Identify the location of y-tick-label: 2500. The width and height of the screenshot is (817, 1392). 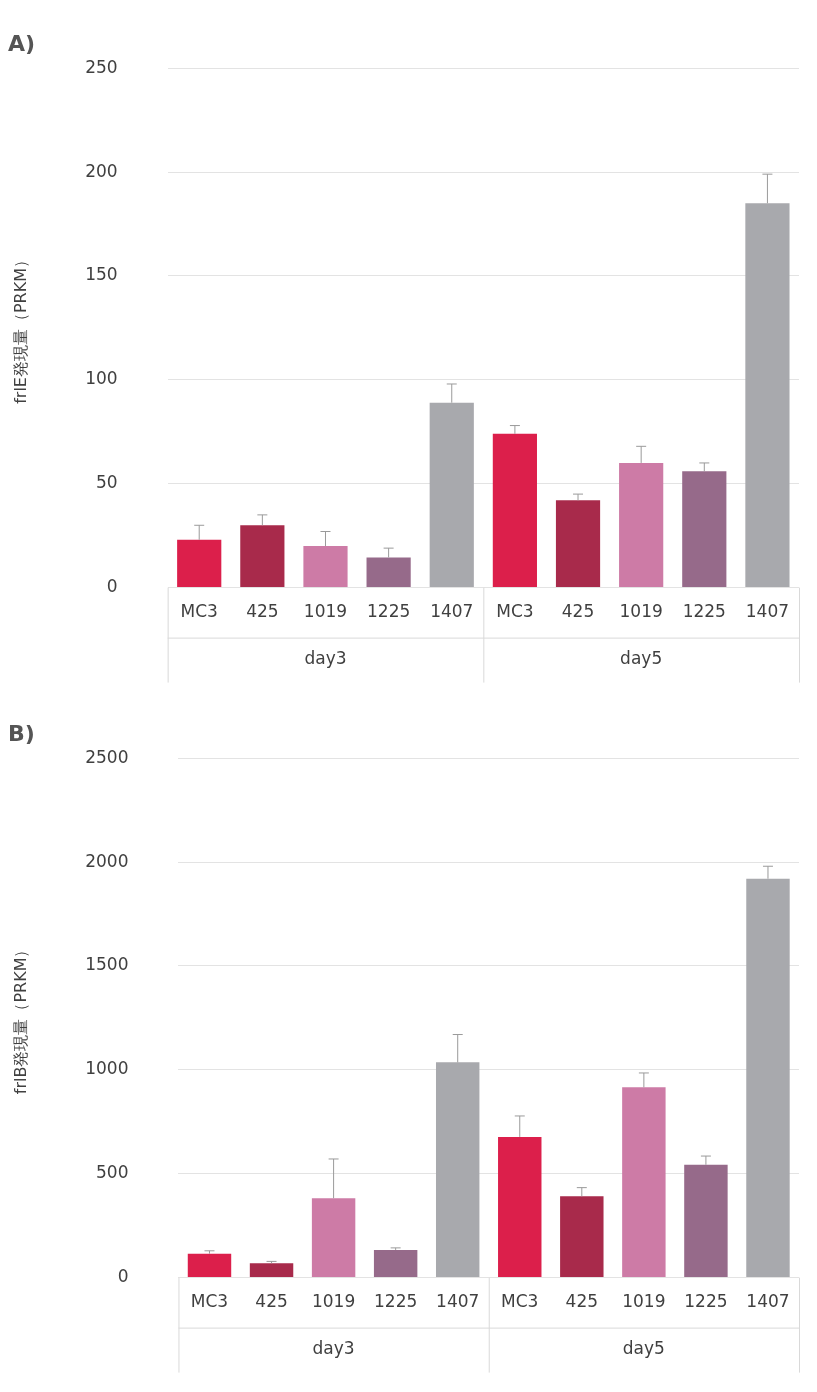
(107, 756).